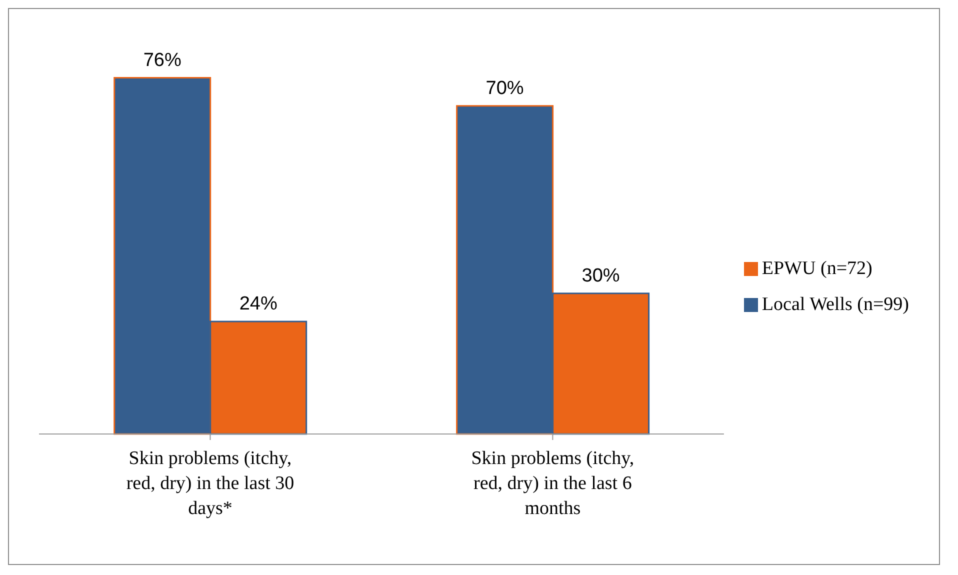 The image size is (958, 575). I want to click on data-label: 76%, so click(162, 60).